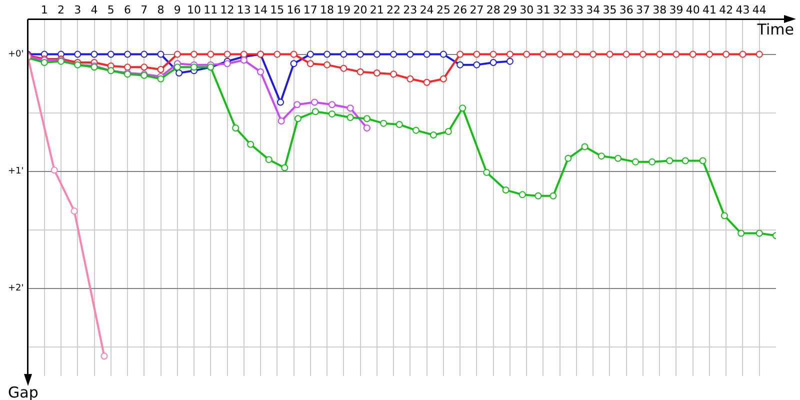  What do you see at coordinates (16, 289) in the screenshot?
I see `y-tick-label: +2'` at bounding box center [16, 289].